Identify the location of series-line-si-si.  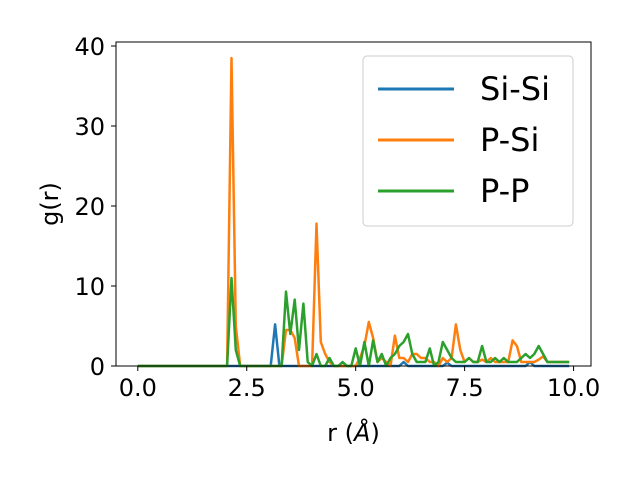
(353, 345).